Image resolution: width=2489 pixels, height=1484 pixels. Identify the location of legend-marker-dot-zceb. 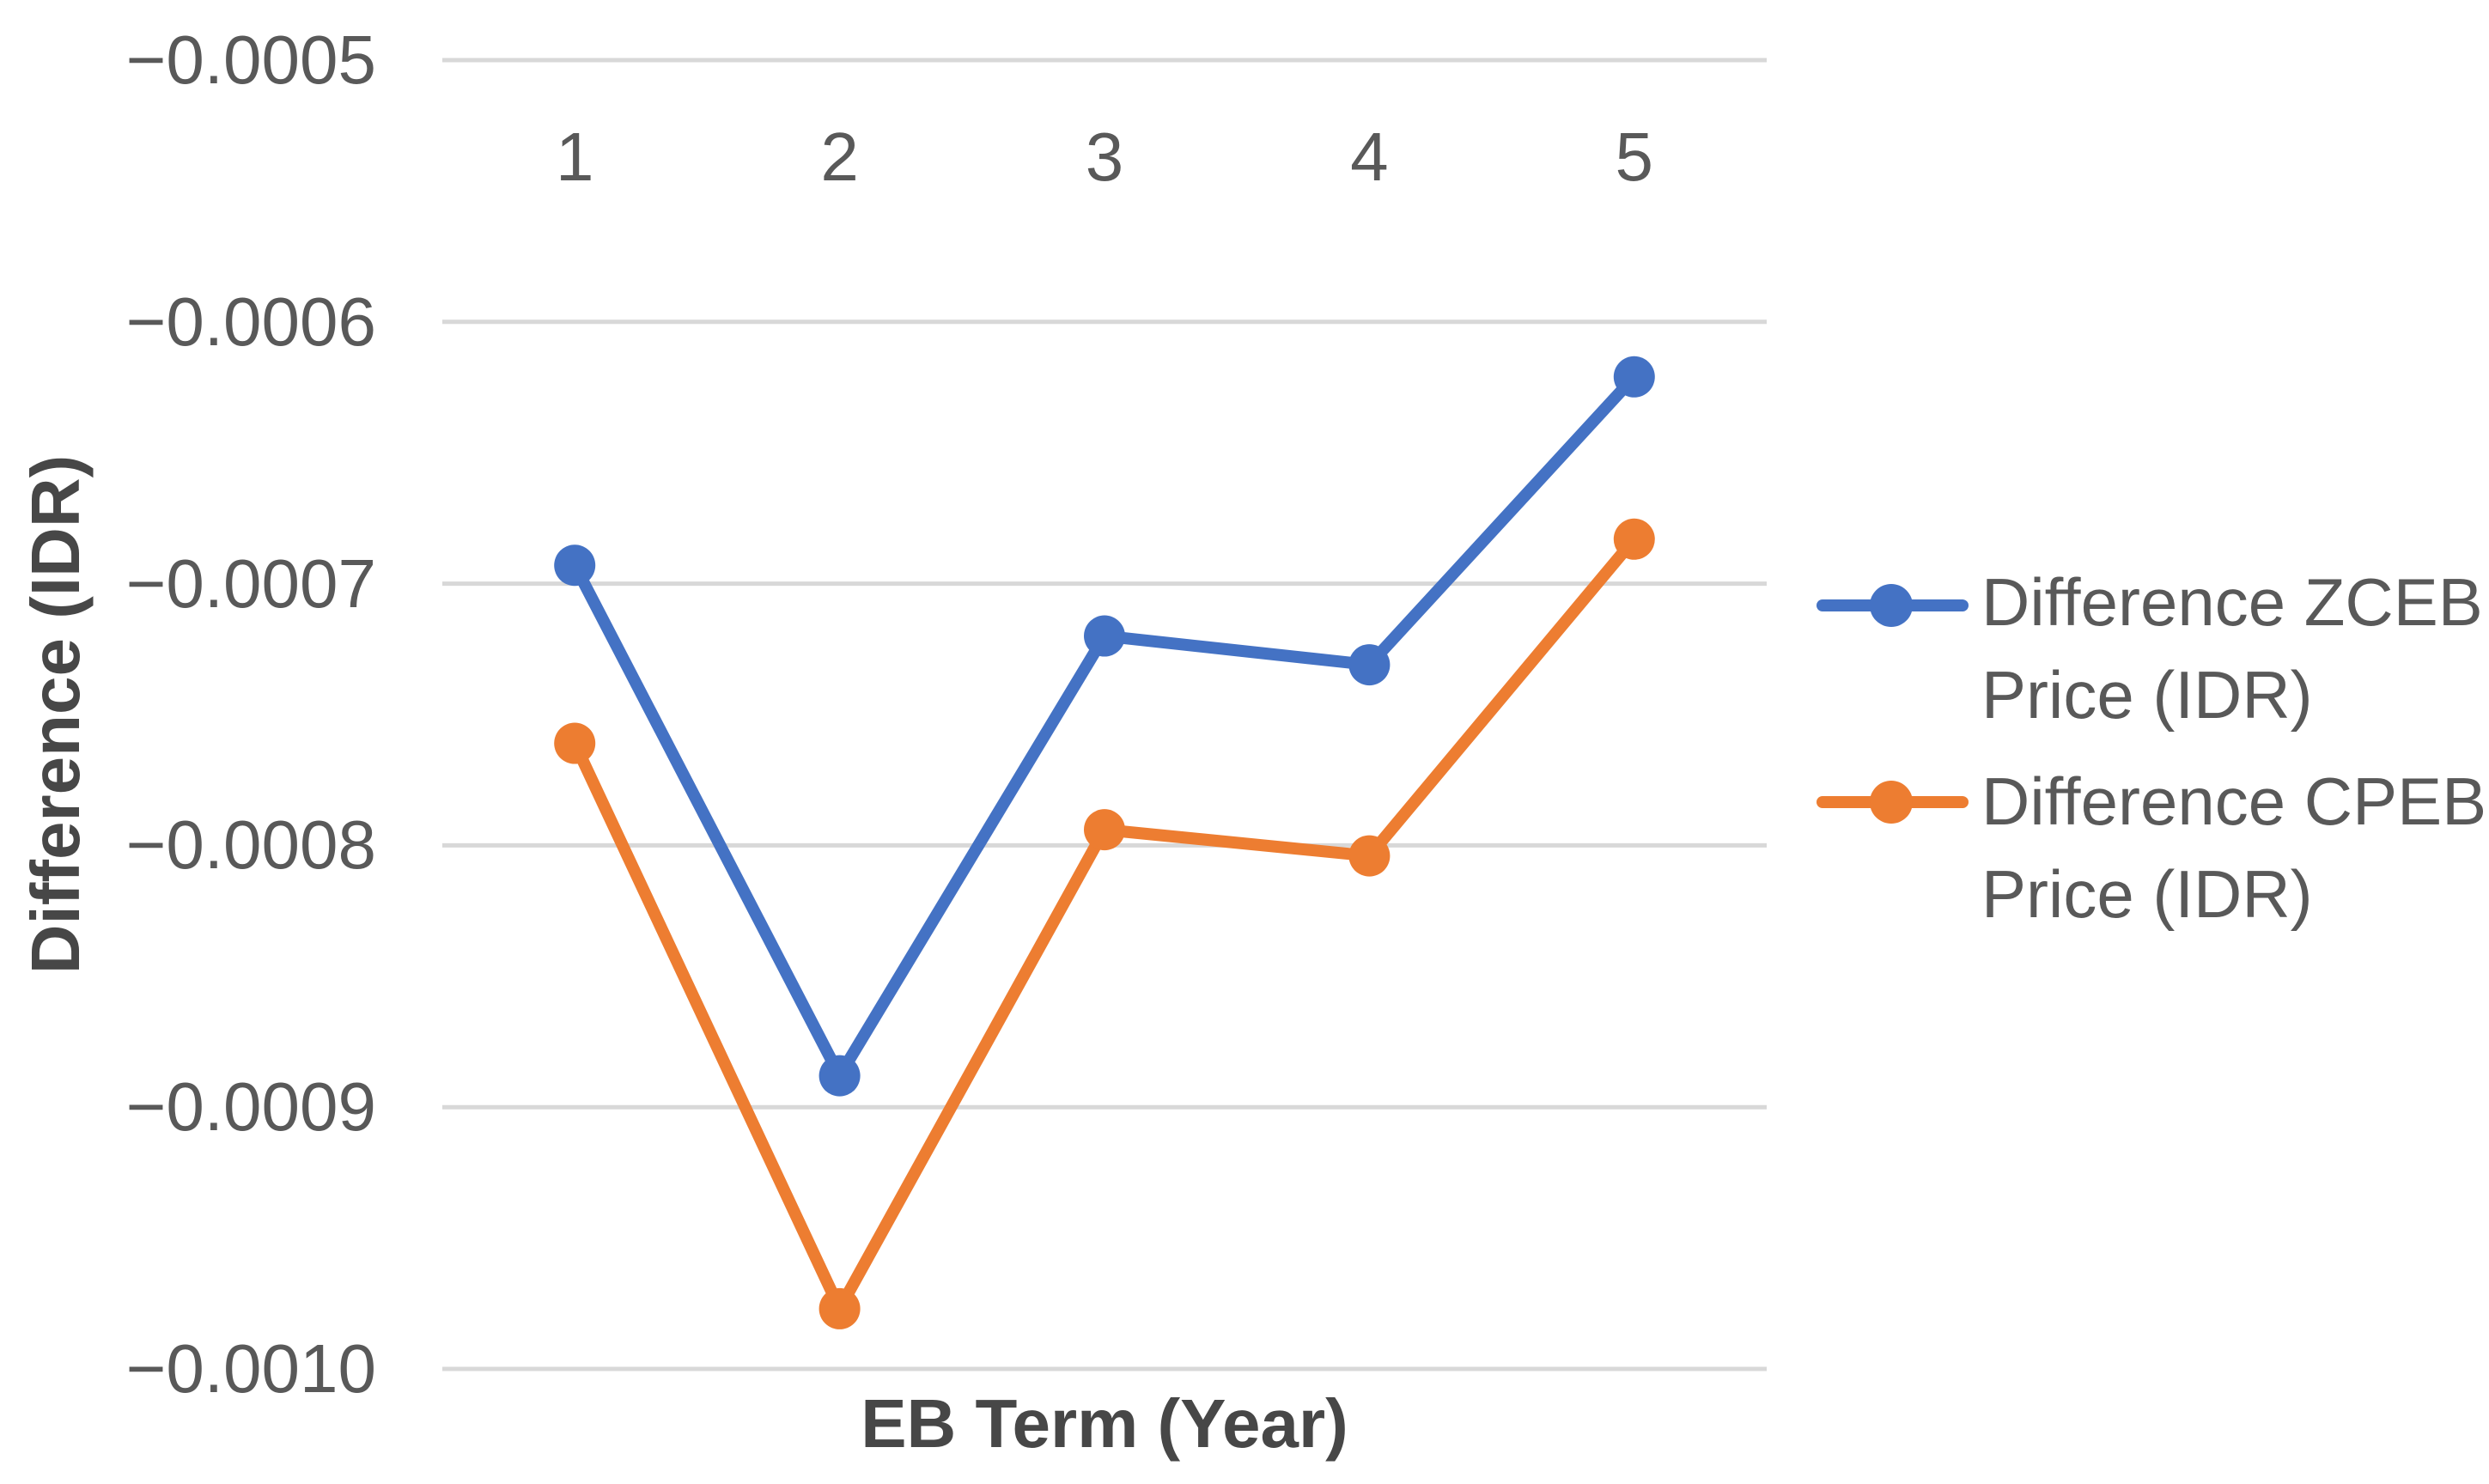
(1891, 605).